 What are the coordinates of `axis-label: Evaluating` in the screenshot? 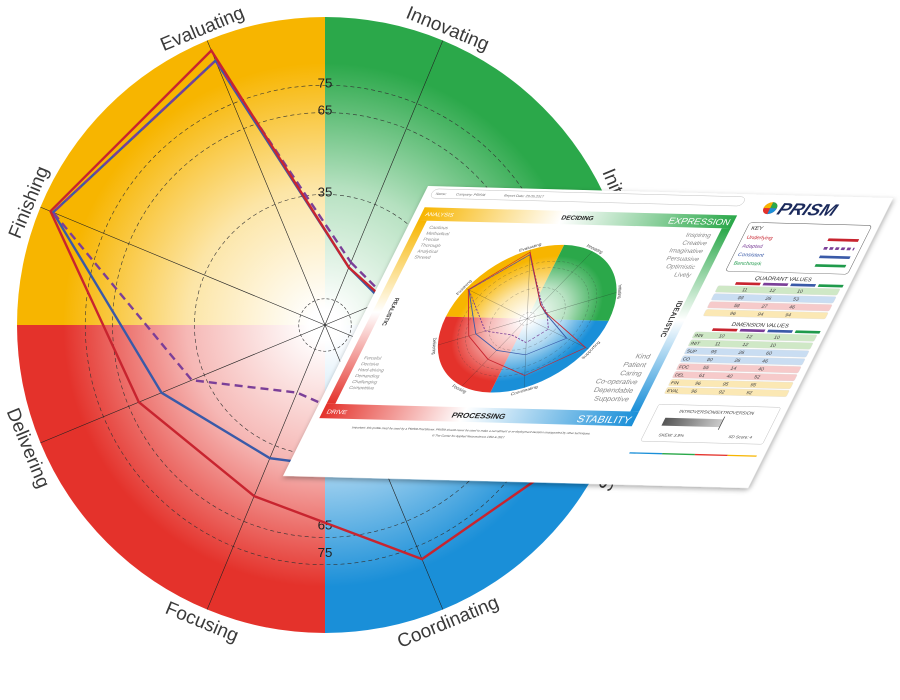 It's located at (530, 247).